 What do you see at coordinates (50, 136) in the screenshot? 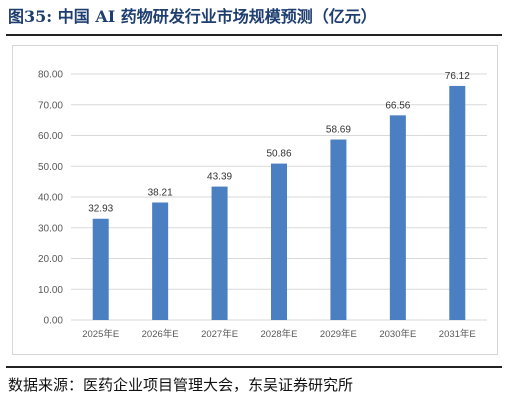
I see `y-tick-label: 60.00` at bounding box center [50, 136].